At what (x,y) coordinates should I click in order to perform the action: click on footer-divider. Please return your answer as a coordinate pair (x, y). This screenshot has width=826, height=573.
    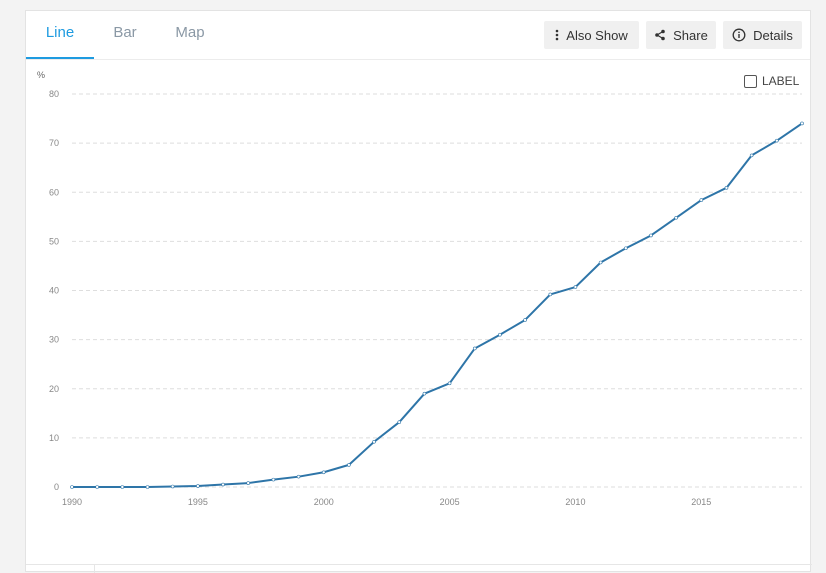
    Looking at the image, I should click on (419, 564).